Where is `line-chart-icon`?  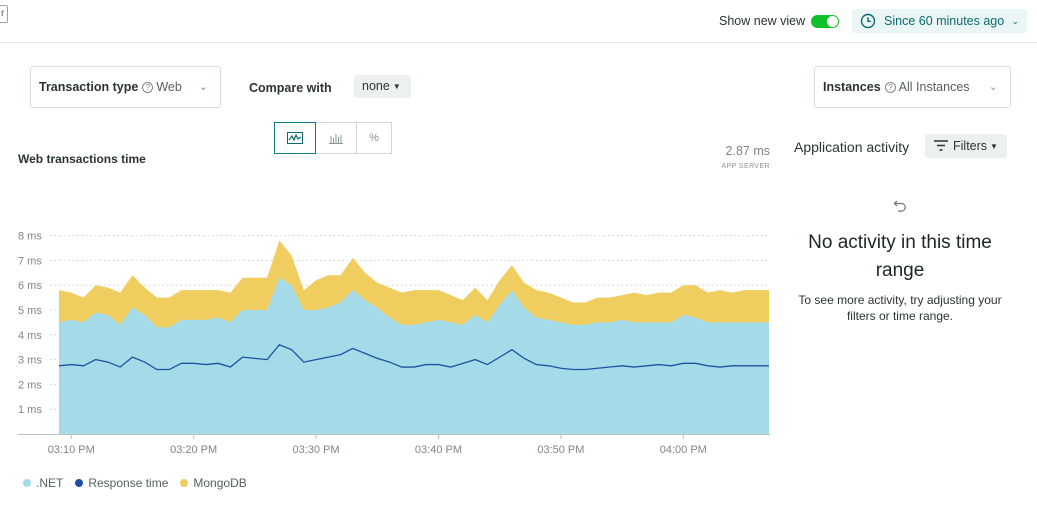 line-chart-icon is located at coordinates (295, 138).